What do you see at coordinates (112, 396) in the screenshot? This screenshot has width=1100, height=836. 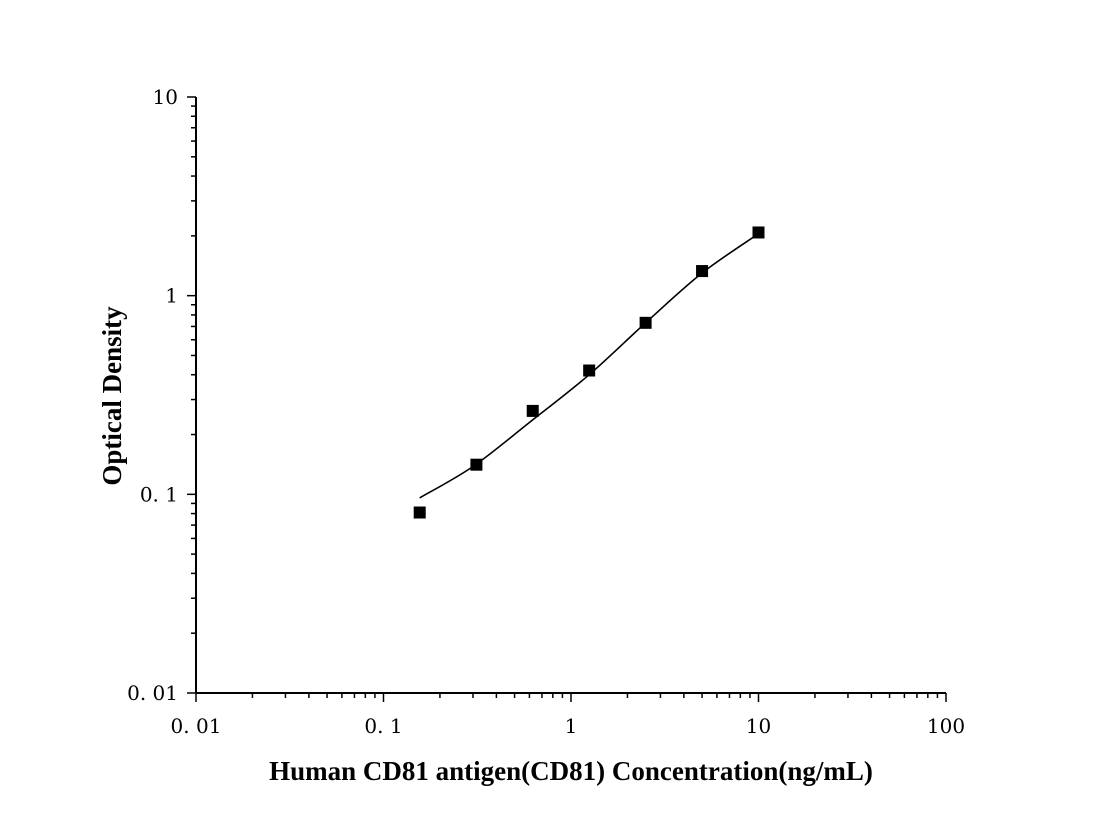 I see `y-axis-title: Optical Density` at bounding box center [112, 396].